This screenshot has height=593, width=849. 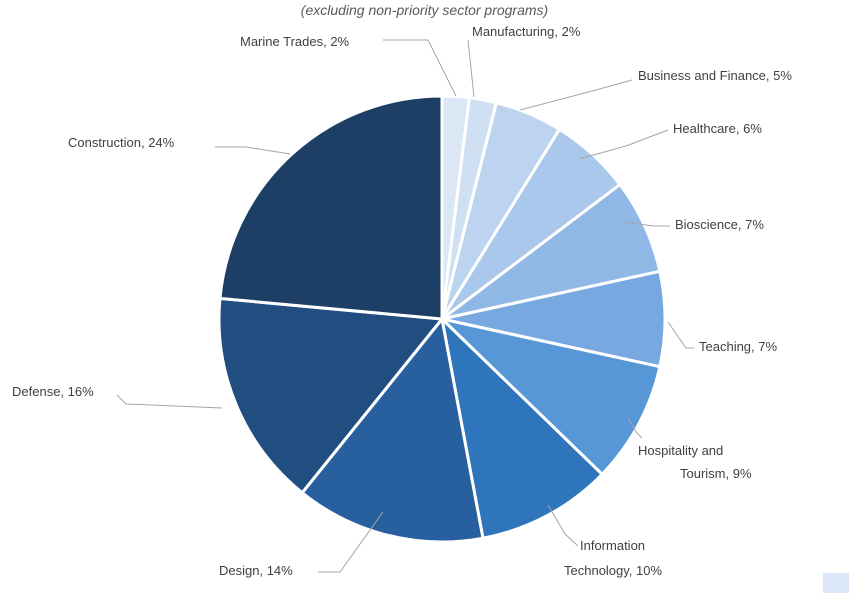 I want to click on slice-label-bioscience: Bioscience, 7%, so click(x=719, y=224).